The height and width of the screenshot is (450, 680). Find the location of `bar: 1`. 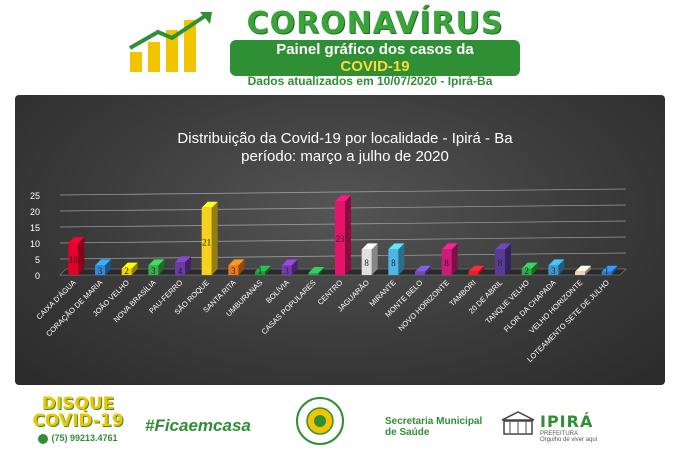

bar: 1 is located at coordinates (263, 270).